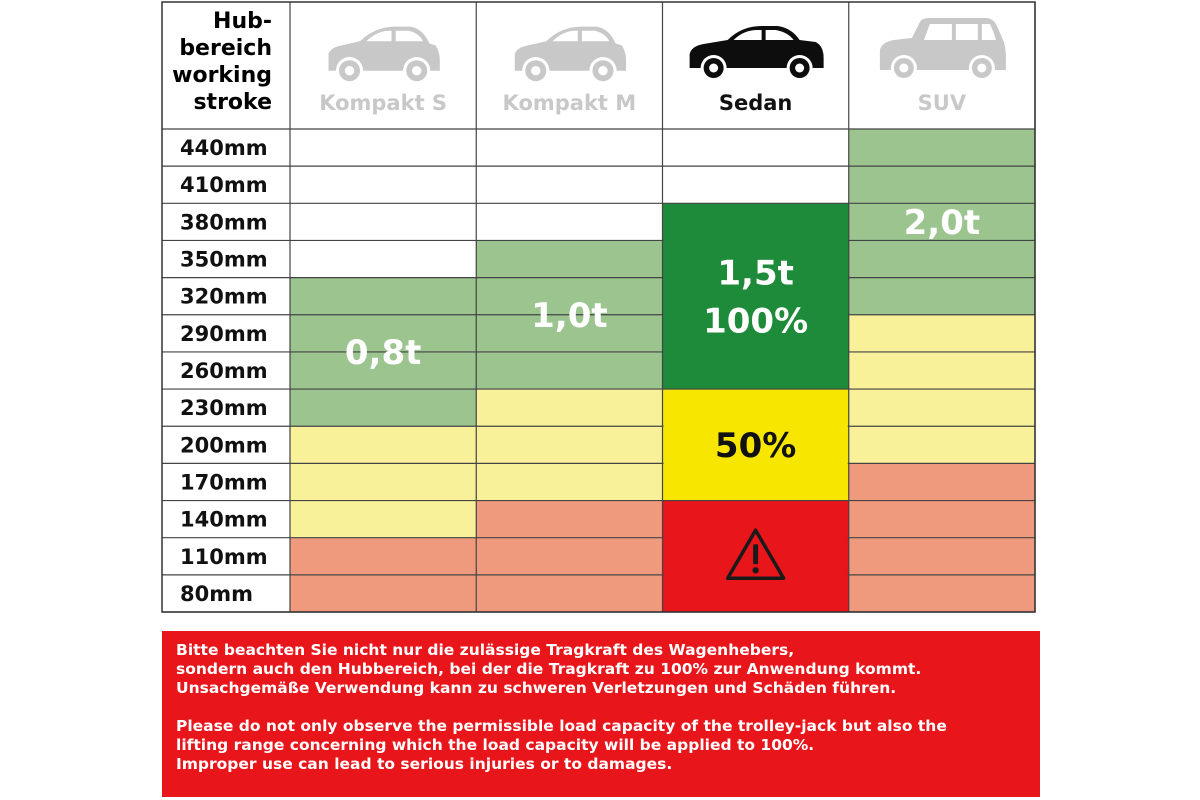  Describe the element at coordinates (383, 185) in the screenshot. I see `cell-kompakt-s-410mm` at that location.